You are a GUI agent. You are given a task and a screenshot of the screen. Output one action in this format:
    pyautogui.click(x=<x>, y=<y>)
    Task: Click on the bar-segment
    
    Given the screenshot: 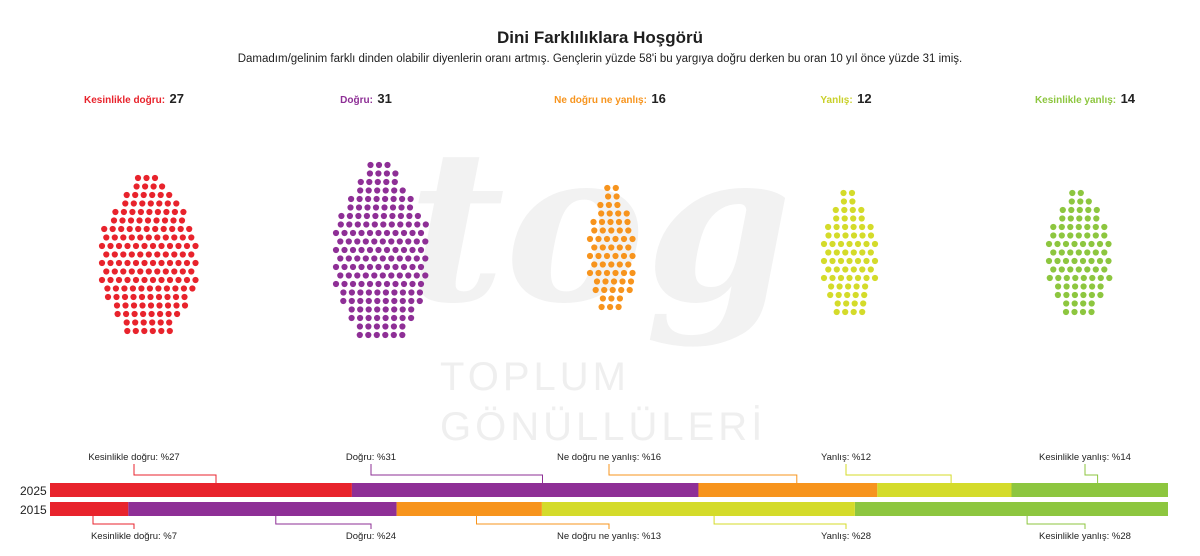 What is the action you would take?
    pyautogui.click(x=1089, y=490)
    